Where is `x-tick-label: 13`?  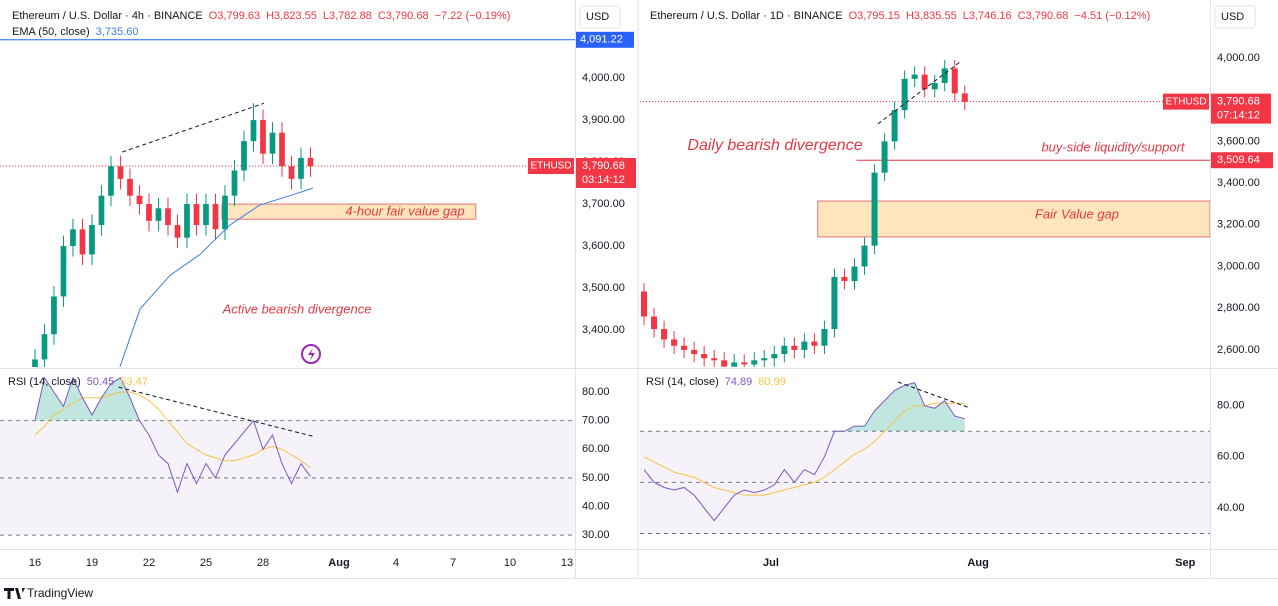 x-tick-label: 13 is located at coordinates (567, 563).